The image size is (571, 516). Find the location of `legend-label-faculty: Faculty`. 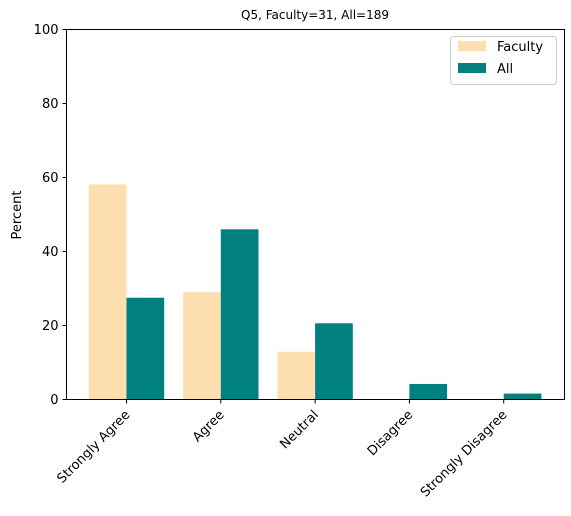

legend-label-faculty: Faculty is located at coordinates (520, 47).